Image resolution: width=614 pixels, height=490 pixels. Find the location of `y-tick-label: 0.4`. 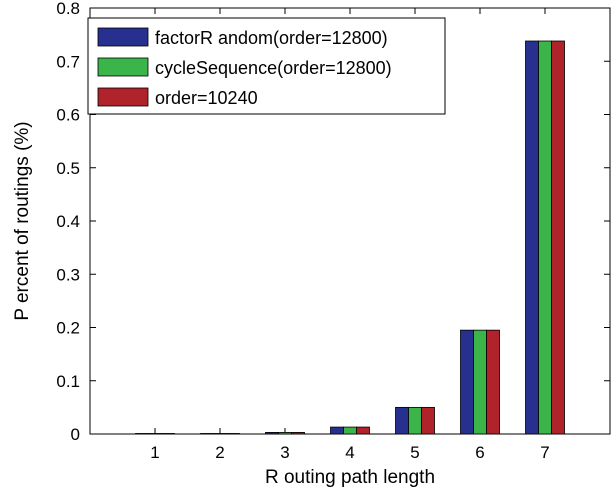

y-tick-label: 0.4 is located at coordinates (68, 221).